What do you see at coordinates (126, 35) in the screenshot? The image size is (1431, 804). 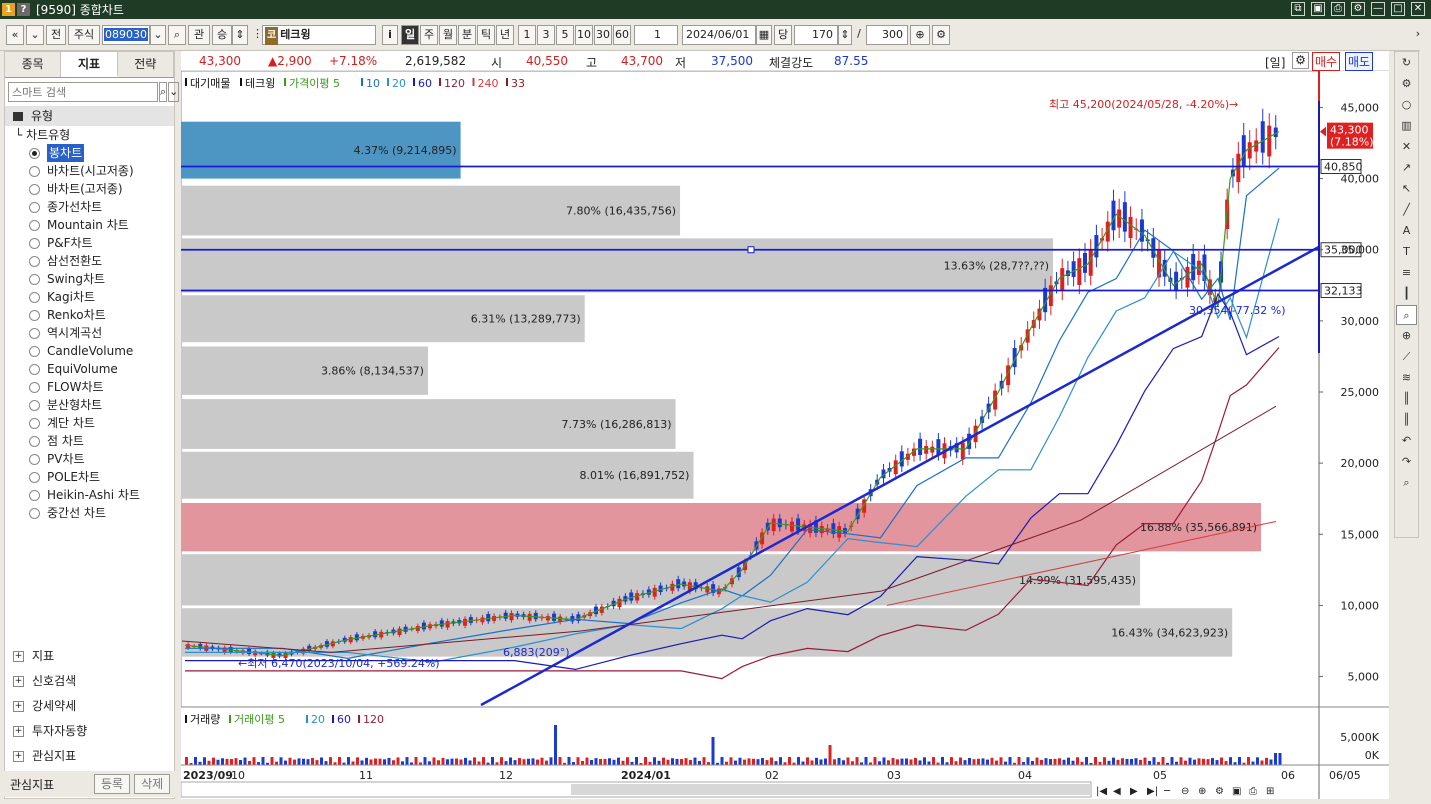 I see `code-input: 089030` at bounding box center [126, 35].